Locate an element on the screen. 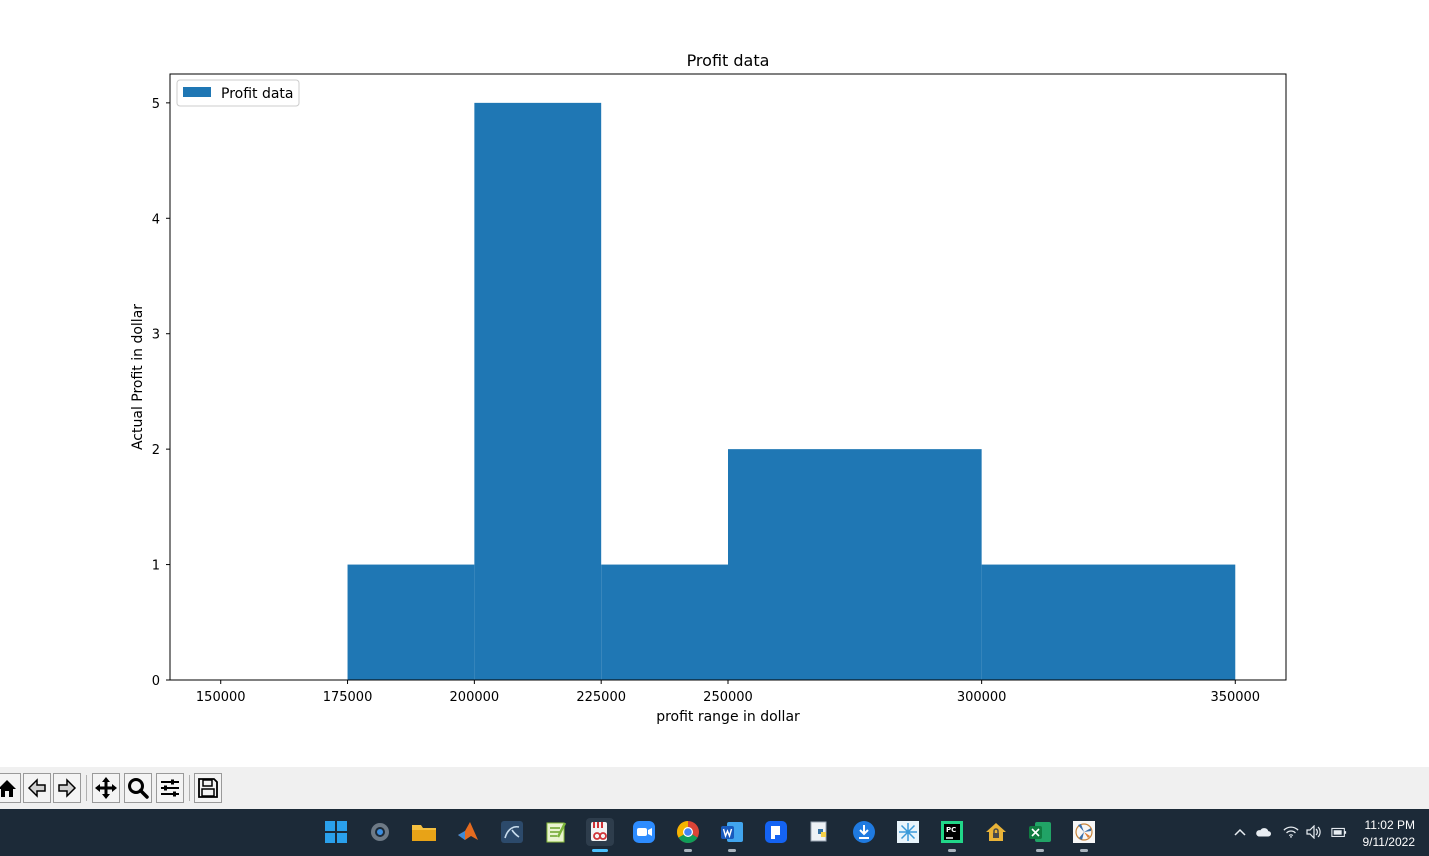  home-button is located at coordinates (10, 788).